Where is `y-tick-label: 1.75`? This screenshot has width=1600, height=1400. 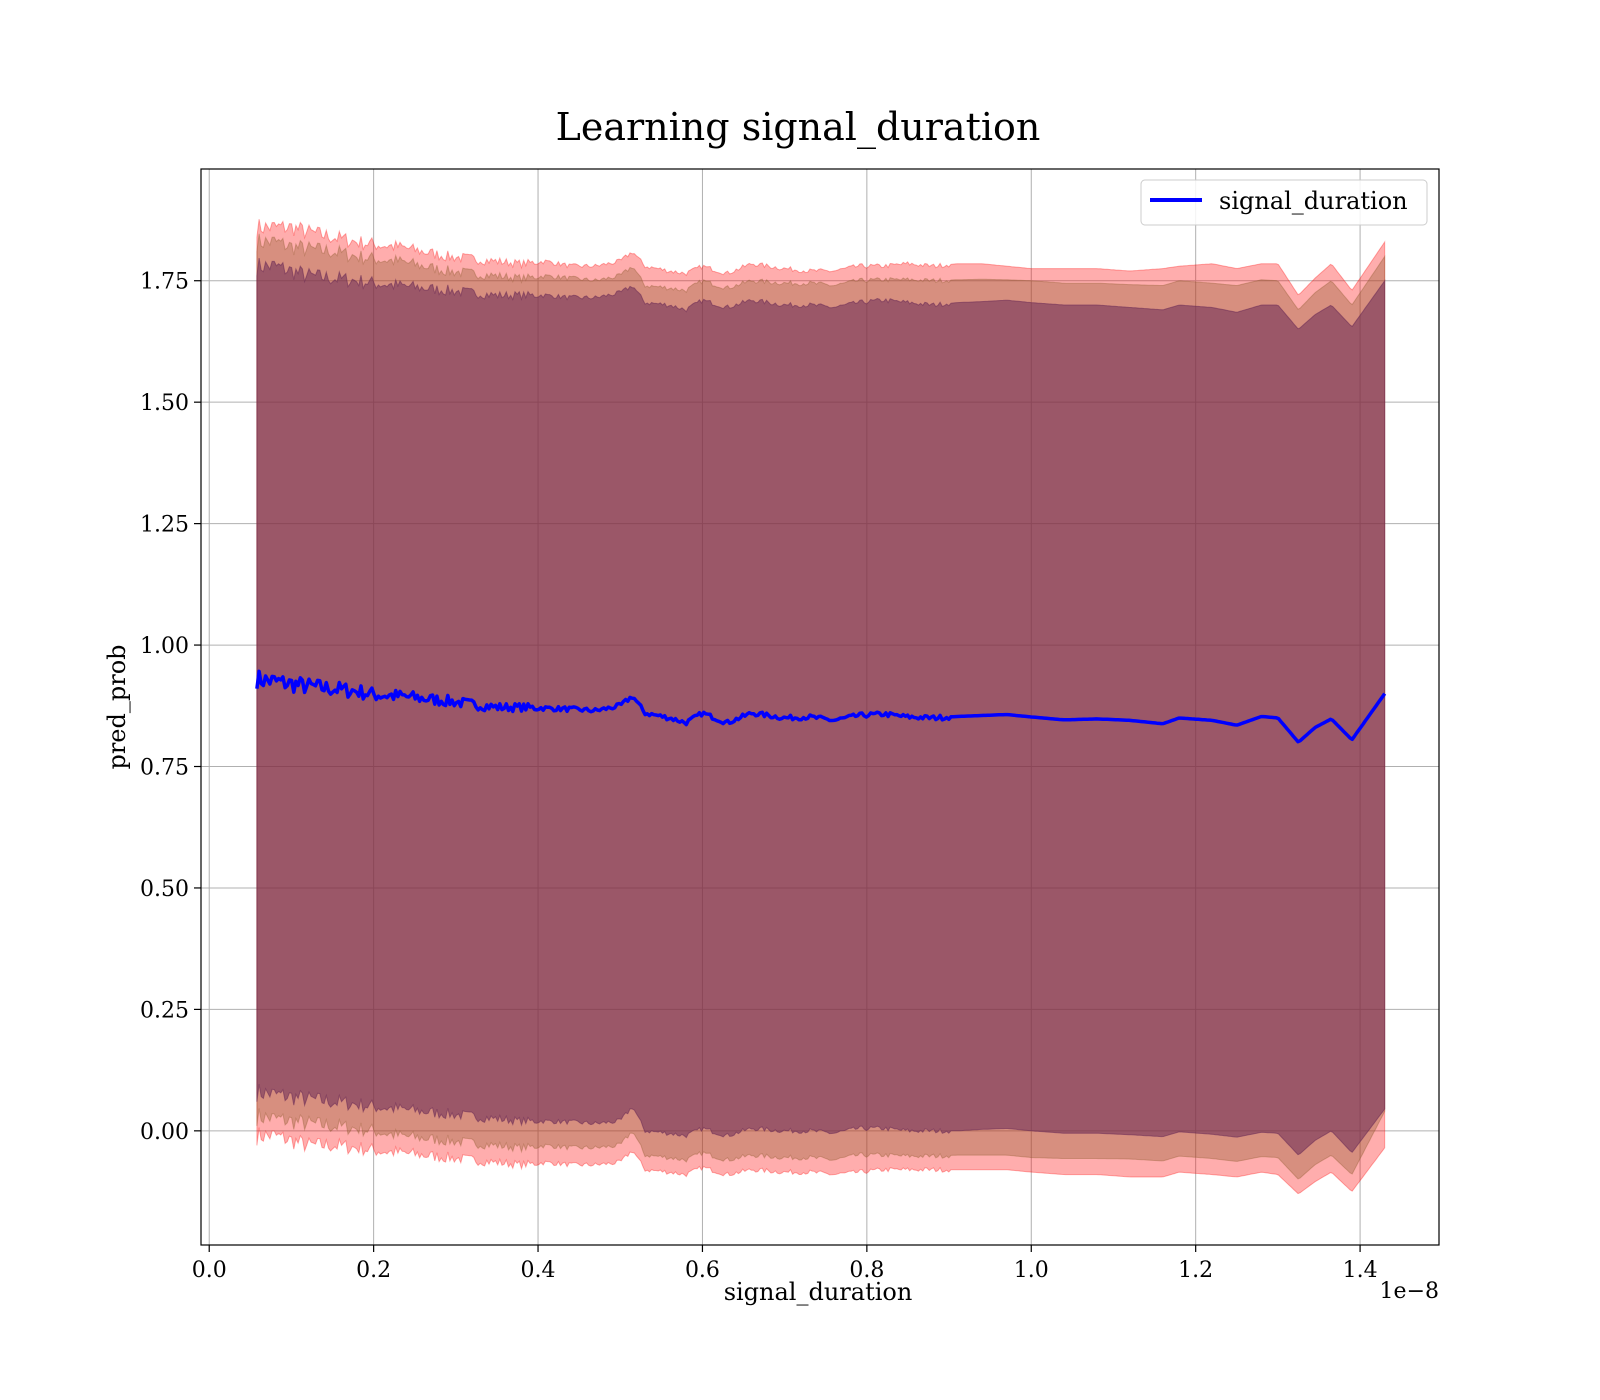 y-tick-label: 1.75 is located at coordinates (164, 282).